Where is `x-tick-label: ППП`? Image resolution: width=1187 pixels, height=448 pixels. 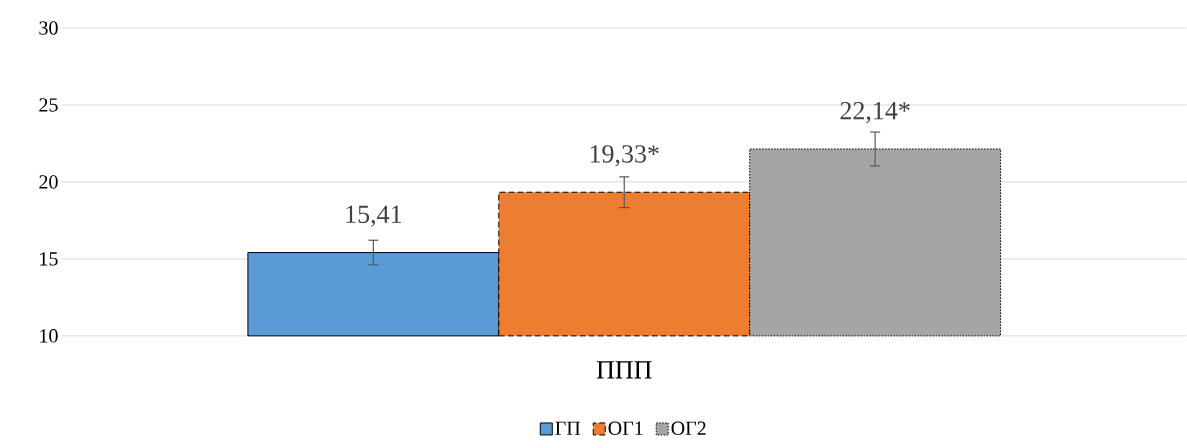
x-tick-label: ППП is located at coordinates (624, 370).